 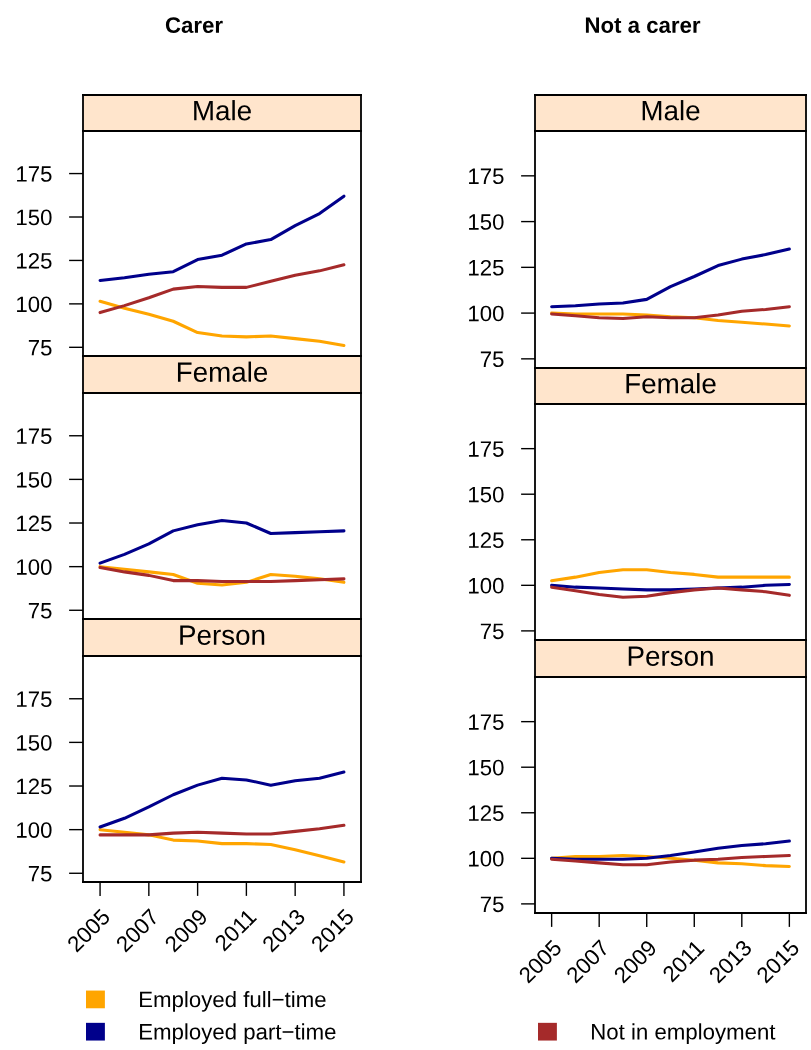 I want to click on chart-title: Not a carer, so click(x=643, y=25).